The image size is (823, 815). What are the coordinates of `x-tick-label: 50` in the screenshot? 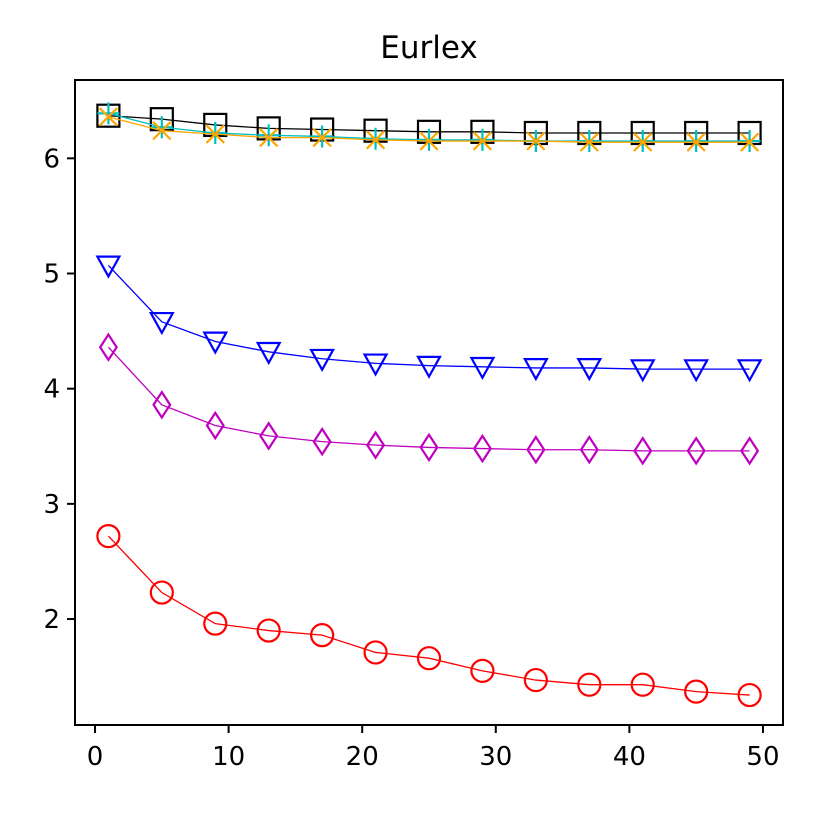 It's located at (762, 757).